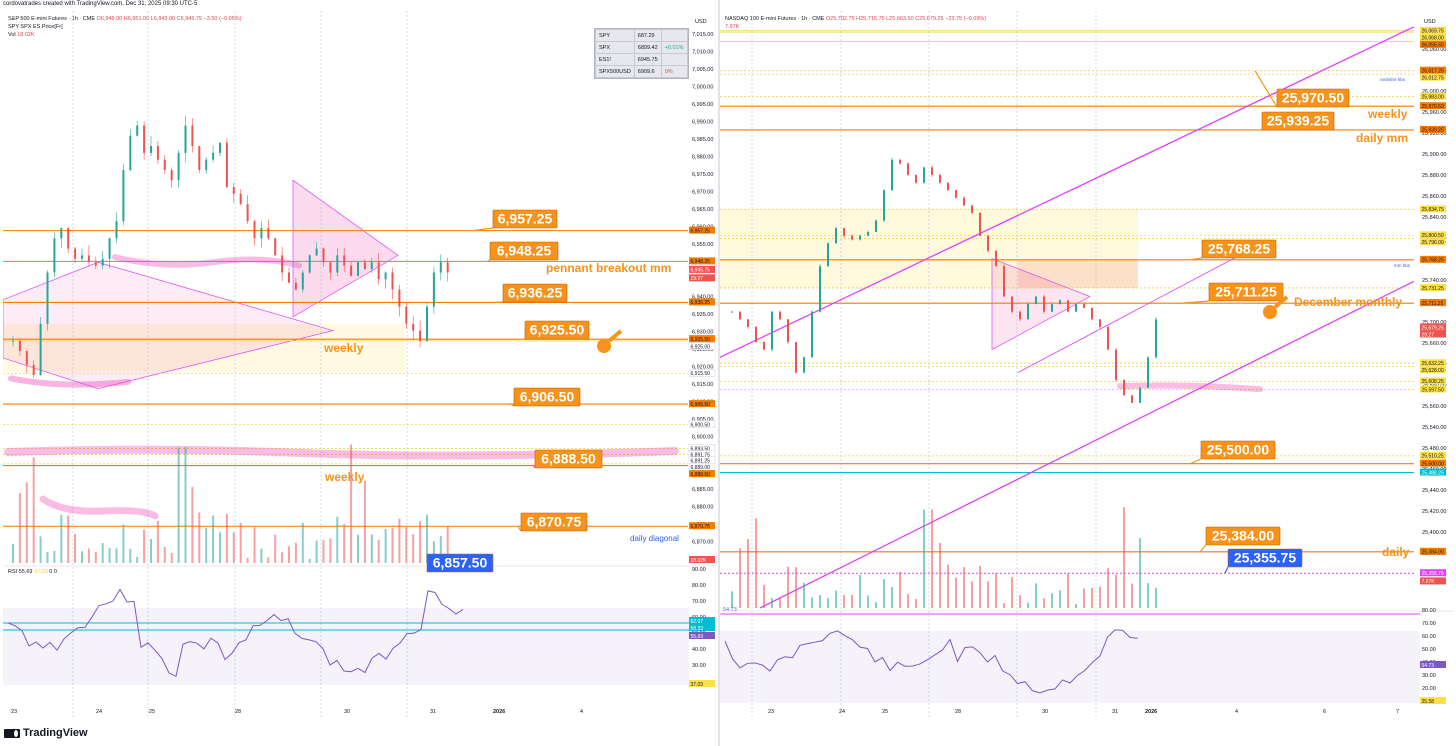  Describe the element at coordinates (1434, 113) in the screenshot. I see `nq-price-tick: 25,960.00` at that location.